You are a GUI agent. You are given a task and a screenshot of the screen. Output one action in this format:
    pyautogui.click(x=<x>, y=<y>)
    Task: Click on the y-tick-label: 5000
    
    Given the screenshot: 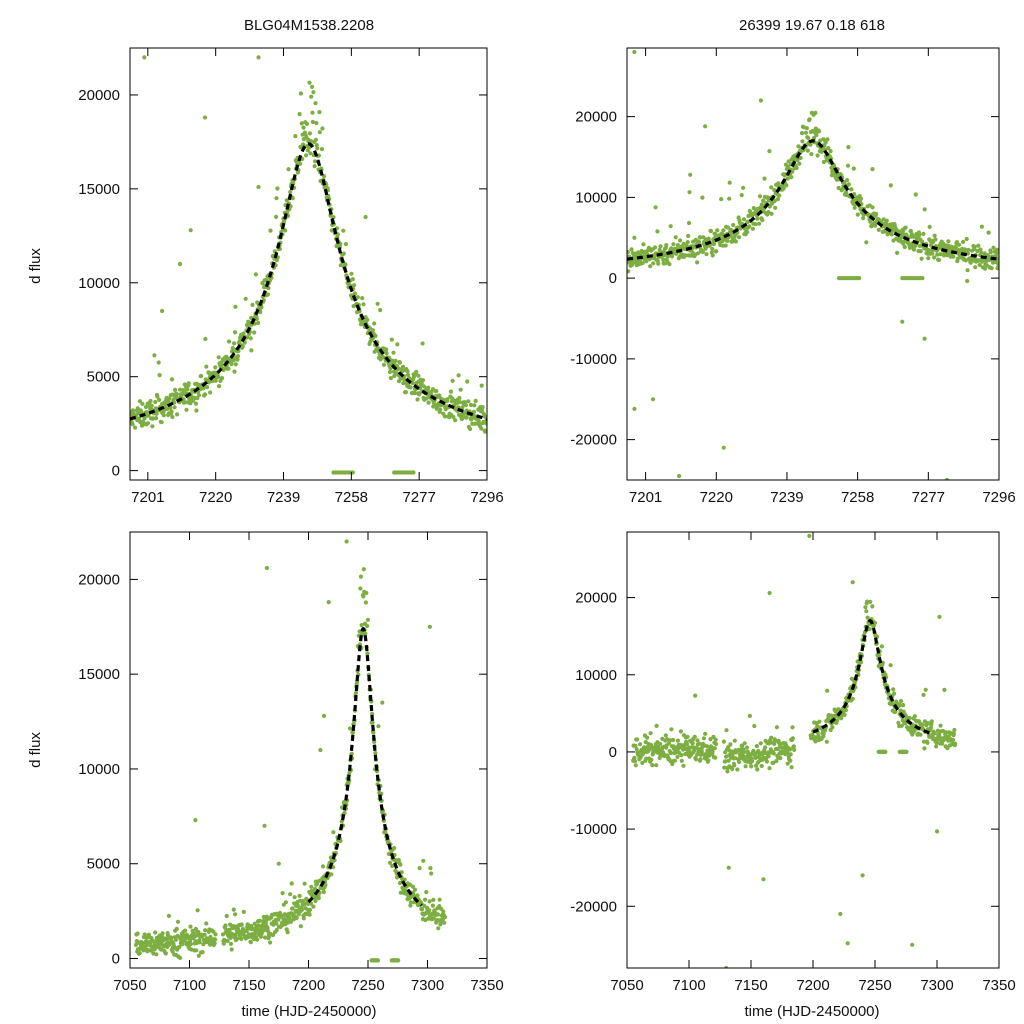 What is the action you would take?
    pyautogui.click(x=103, y=864)
    